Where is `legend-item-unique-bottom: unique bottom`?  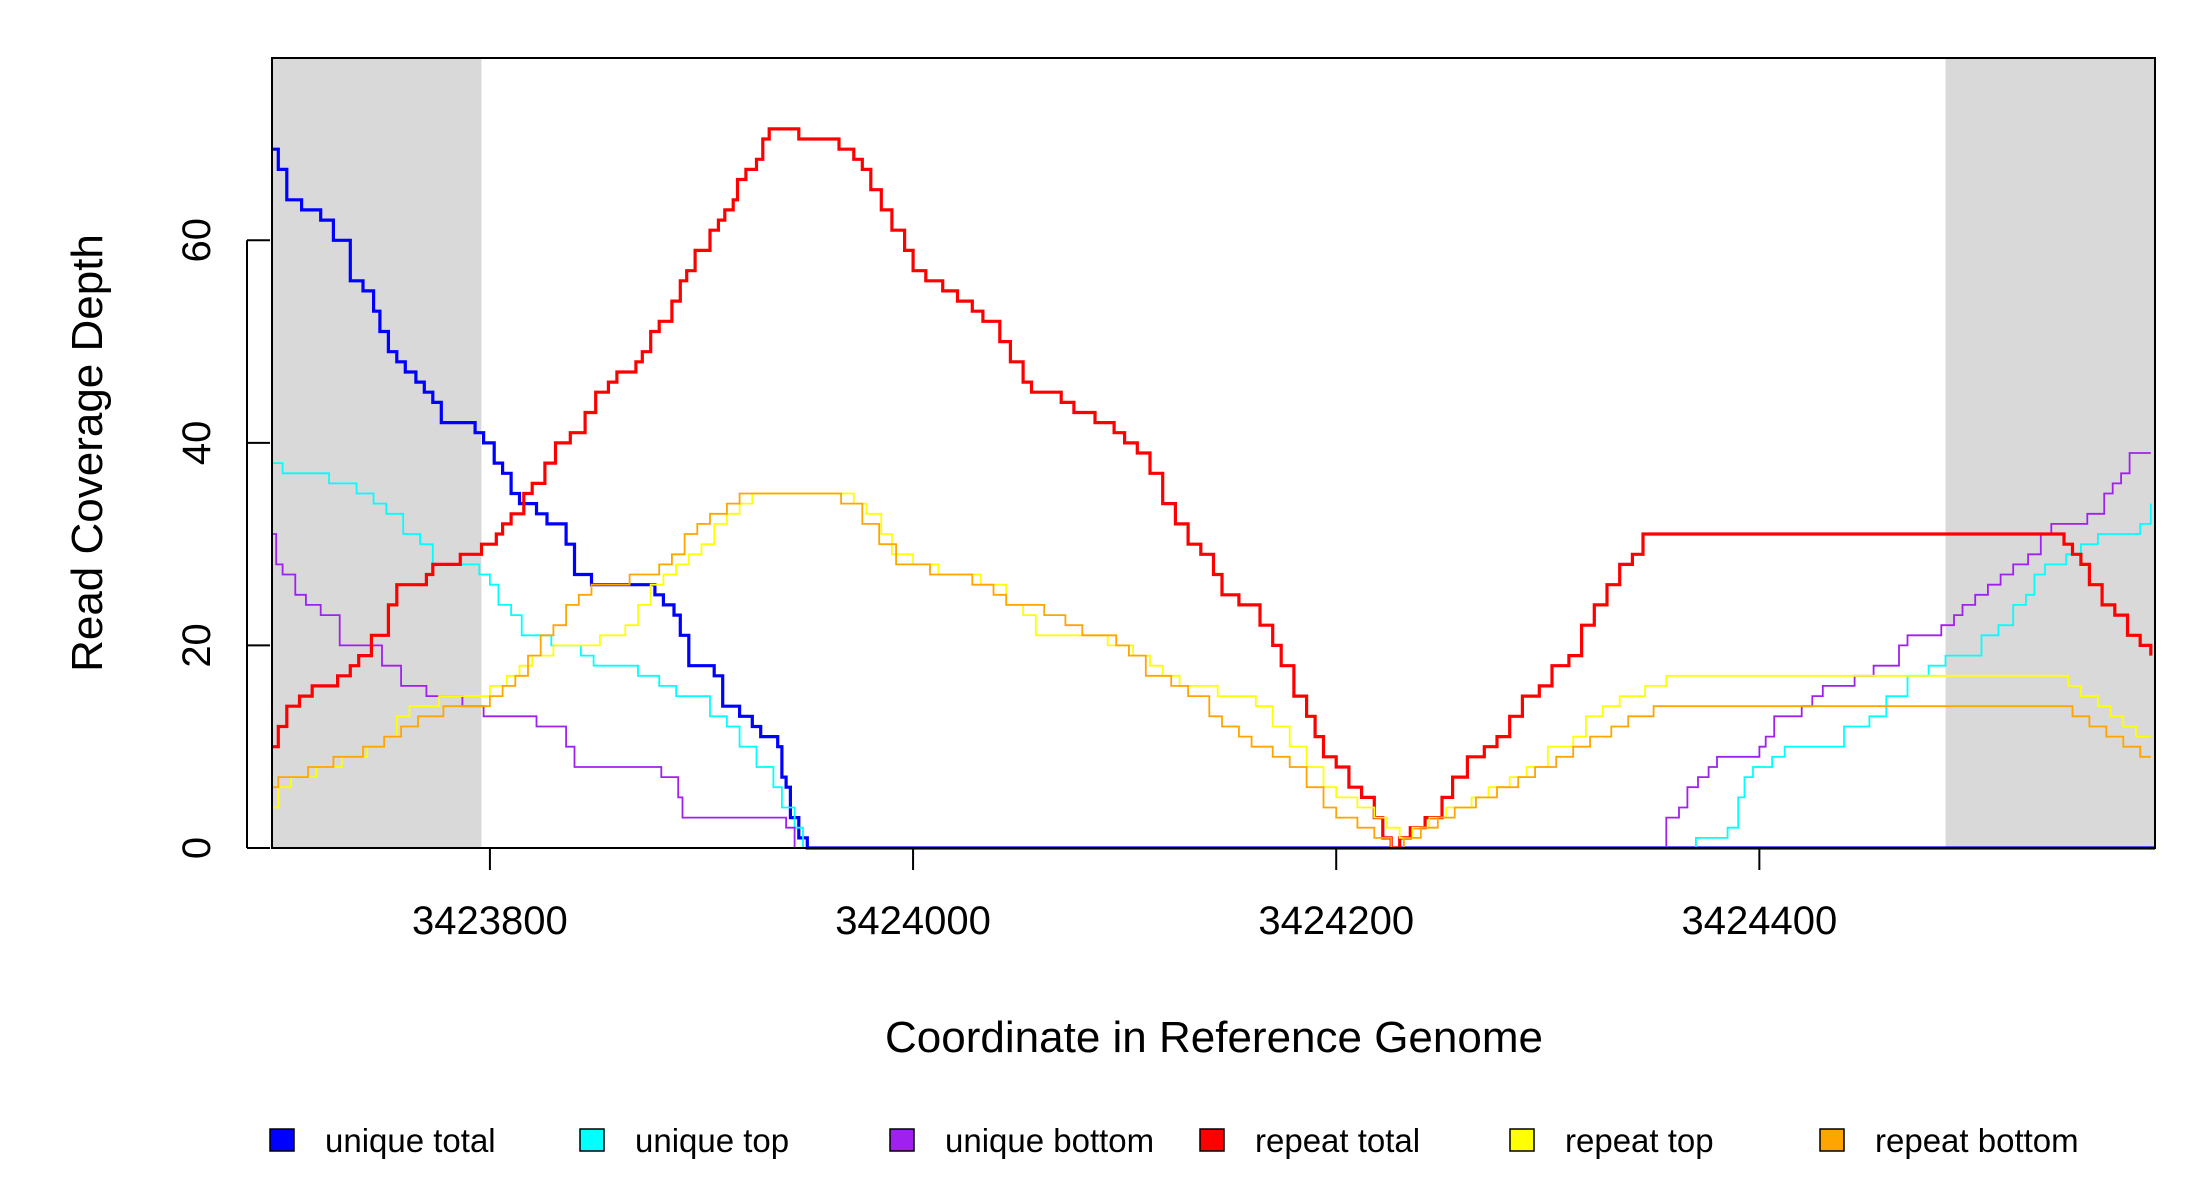 legend-item-unique-bottom: unique bottom is located at coordinates (1021, 1140).